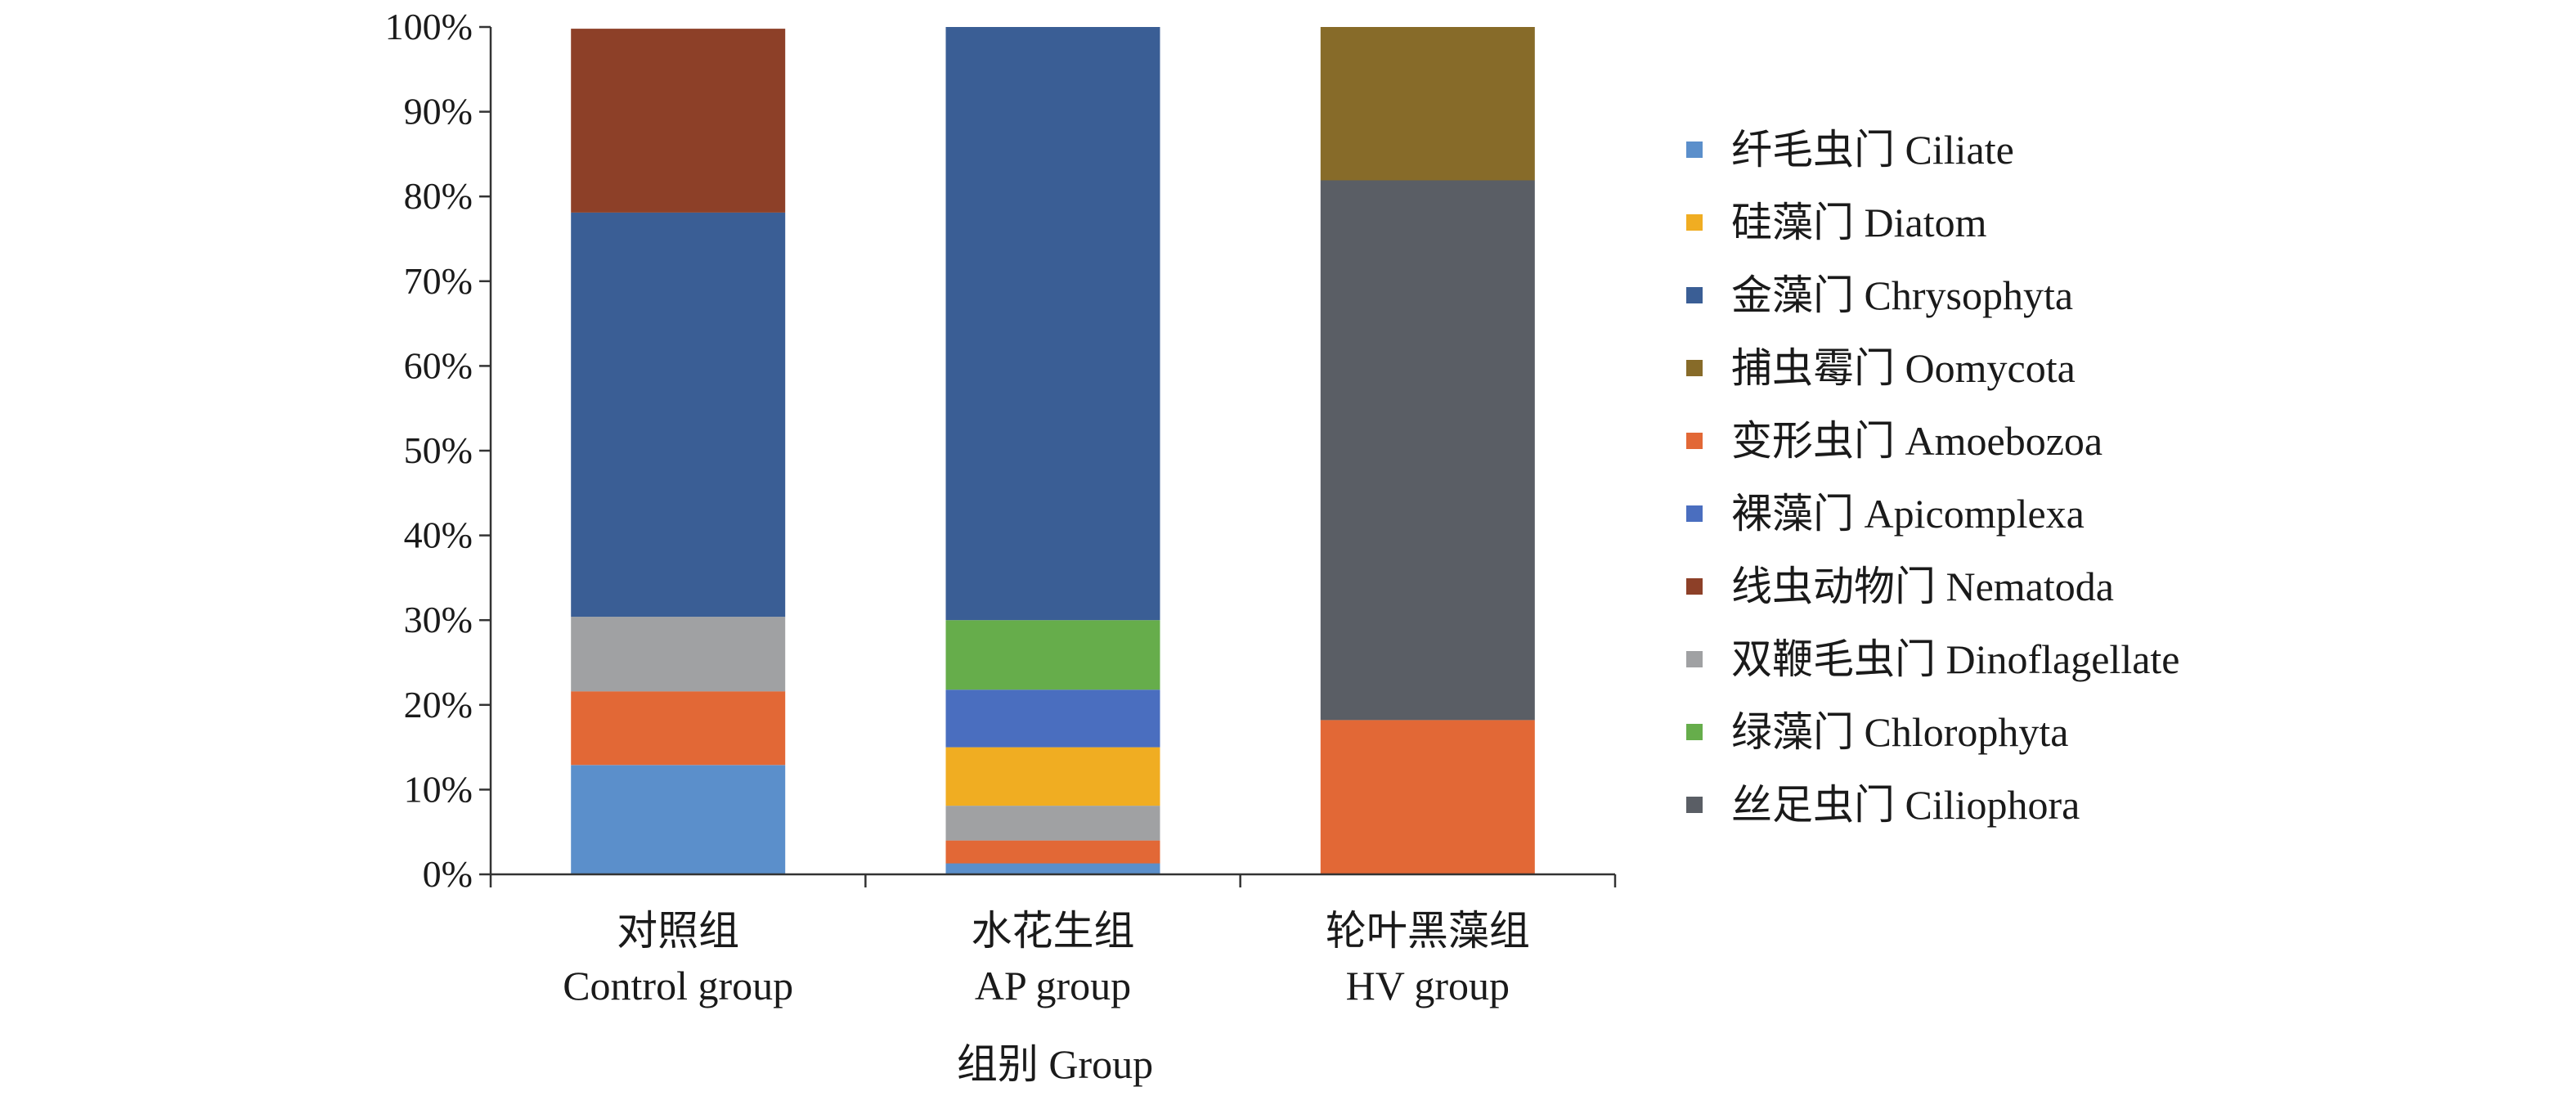 This screenshot has height=1096, width=2576. What do you see at coordinates (438, 196) in the screenshot?
I see `y-tick-label: 80%` at bounding box center [438, 196].